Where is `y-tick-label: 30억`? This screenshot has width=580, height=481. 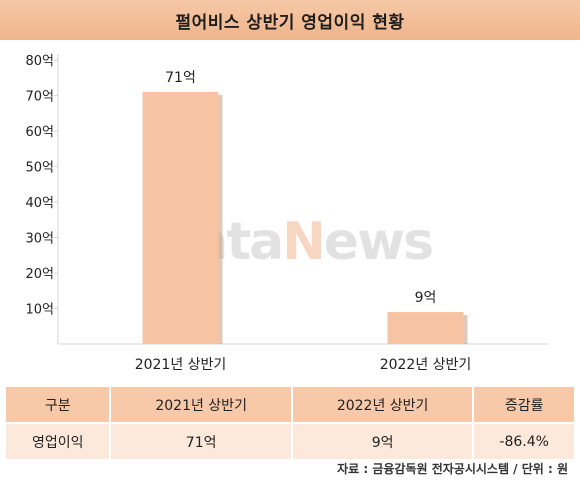 y-tick-label: 30억 is located at coordinates (39, 239).